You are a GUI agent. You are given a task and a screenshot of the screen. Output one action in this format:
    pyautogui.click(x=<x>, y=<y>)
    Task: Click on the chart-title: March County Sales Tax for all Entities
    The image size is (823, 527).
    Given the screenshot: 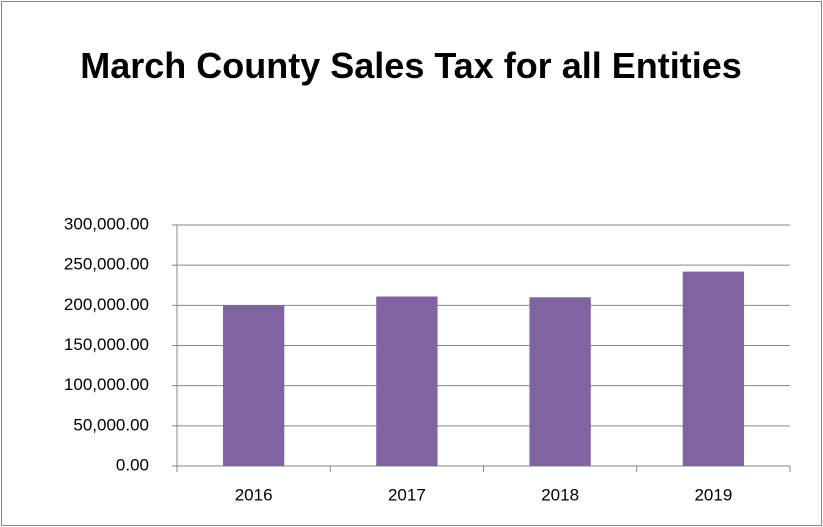 What is the action you would take?
    pyautogui.click(x=411, y=65)
    